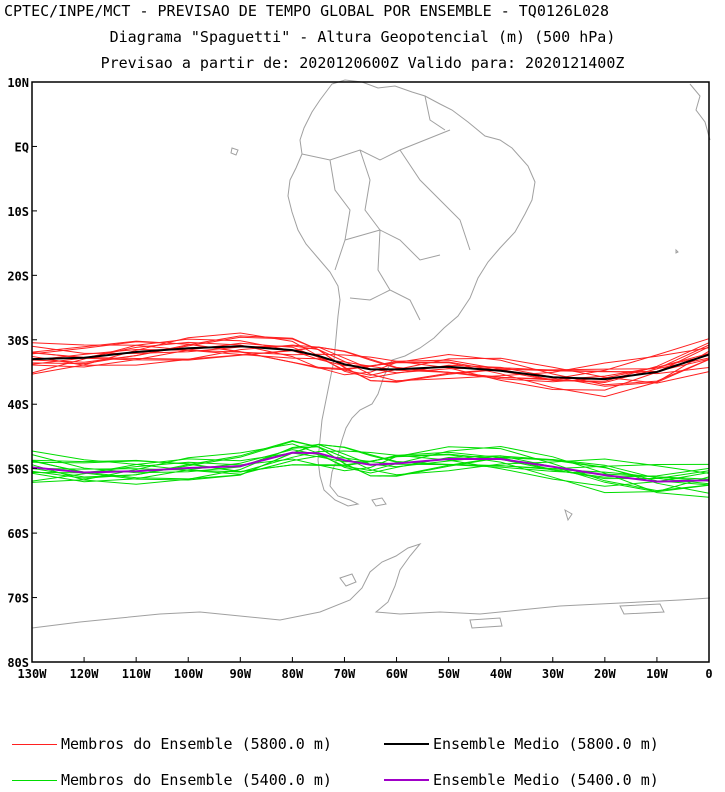 This screenshot has width=725, height=792. I want to click on legend-label: Ensemble Medio (5400.0 m), so click(546, 780).